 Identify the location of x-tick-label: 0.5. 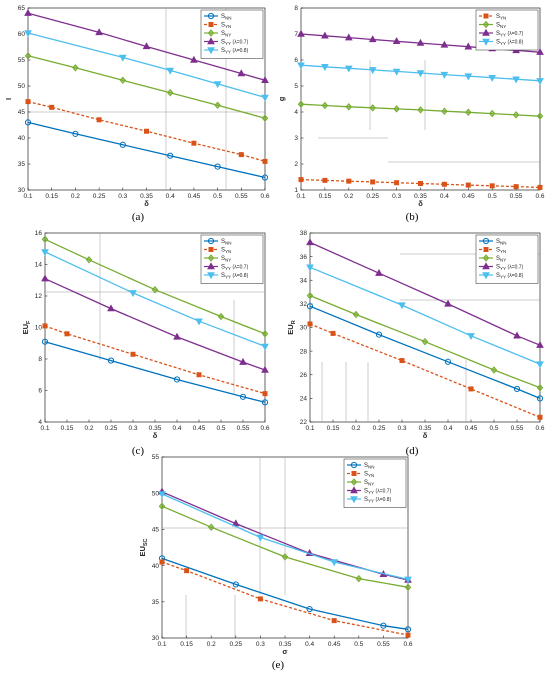
(217, 196).